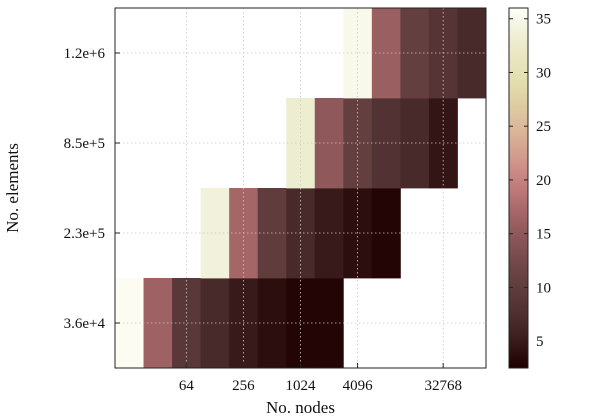 This screenshot has height=418, width=598. Describe the element at coordinates (85, 54) in the screenshot. I see `y-tick-label: 1.2e+6` at that location.